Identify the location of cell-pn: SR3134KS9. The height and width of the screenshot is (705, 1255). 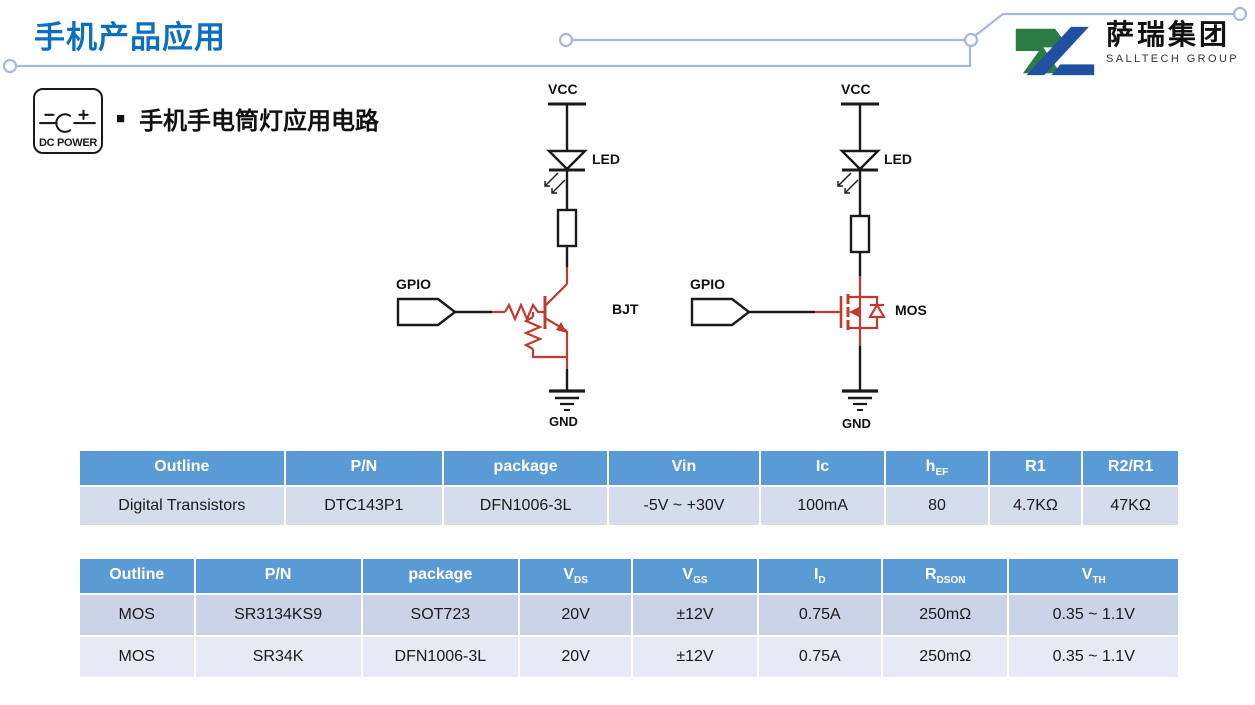
(278, 615).